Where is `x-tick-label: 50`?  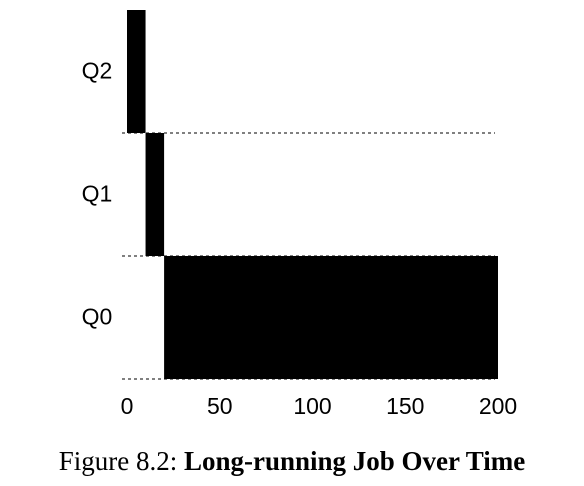
x-tick-label: 50 is located at coordinates (220, 406).